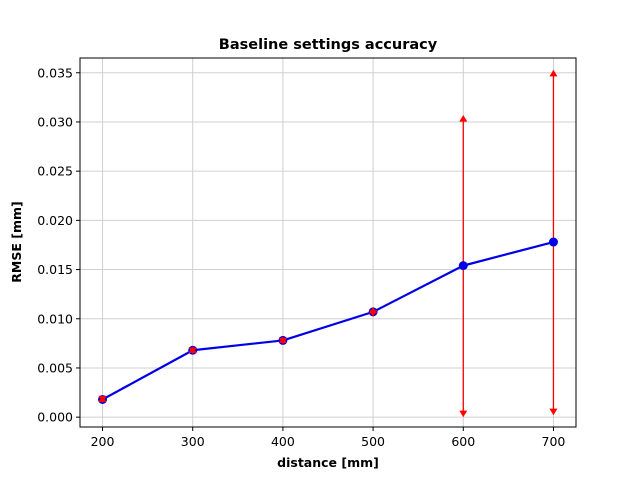  Describe the element at coordinates (55, 269) in the screenshot. I see `y-tick-label: 0.015` at that location.